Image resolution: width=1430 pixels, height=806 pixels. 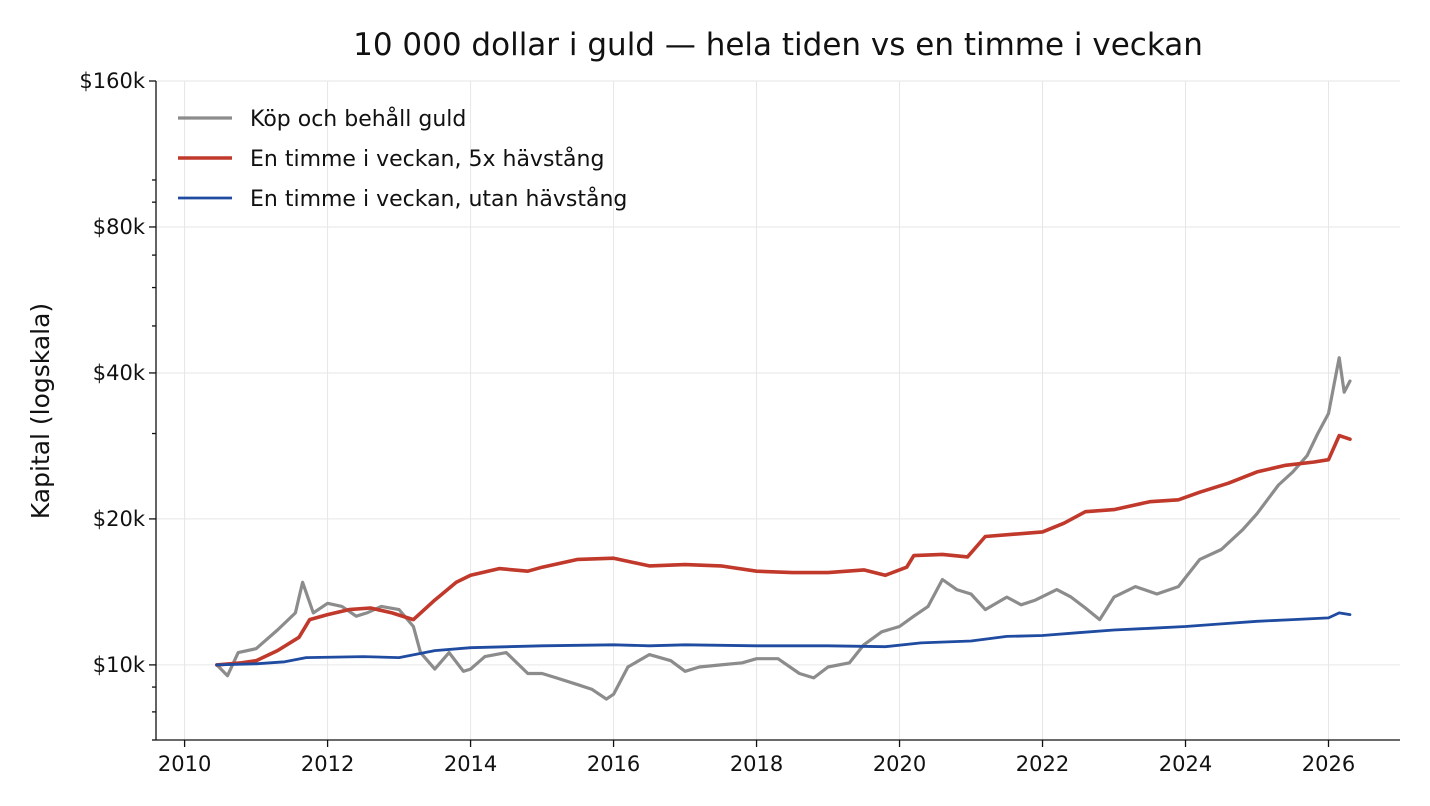 I want to click on y-axis-label: Kapital (logskala), so click(x=40, y=411).